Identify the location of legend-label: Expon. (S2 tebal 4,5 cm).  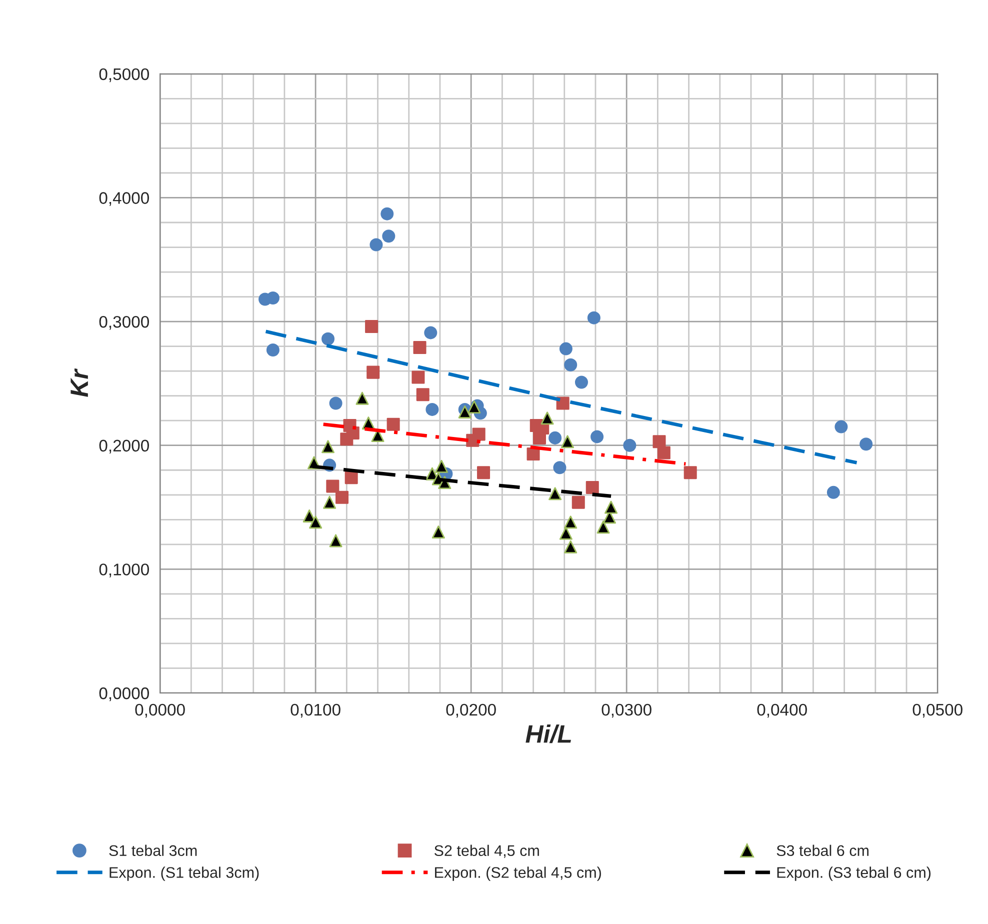
(518, 873).